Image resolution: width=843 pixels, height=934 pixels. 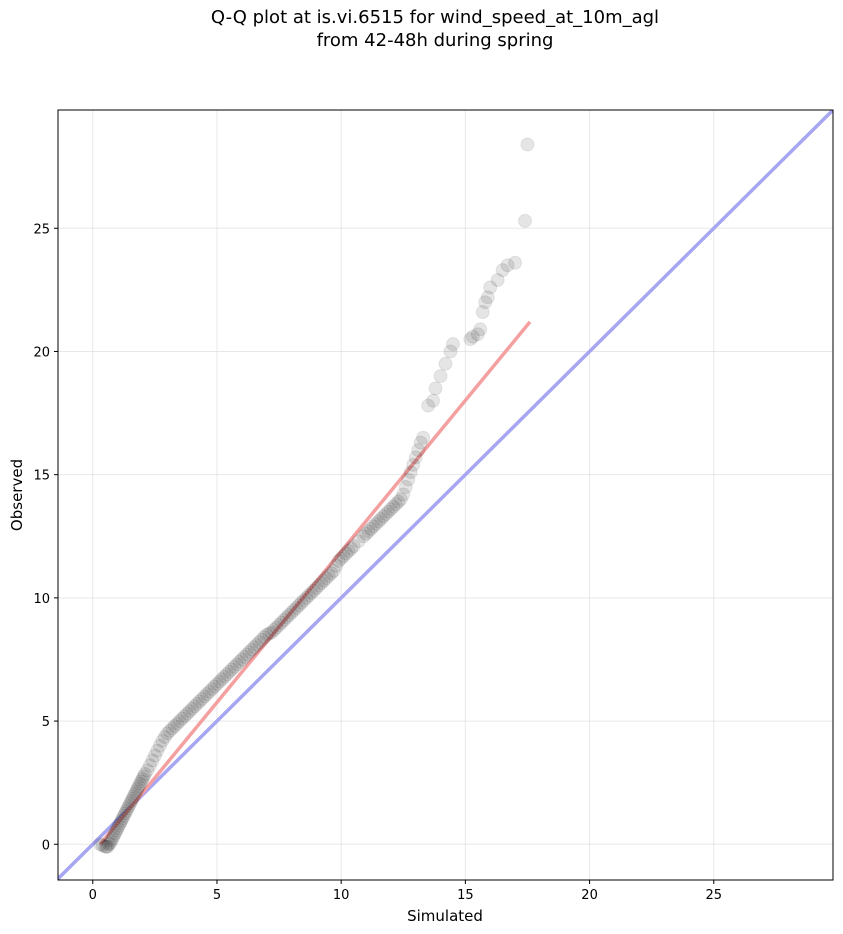 What do you see at coordinates (589, 895) in the screenshot?
I see `x-tick-label: 20` at bounding box center [589, 895].